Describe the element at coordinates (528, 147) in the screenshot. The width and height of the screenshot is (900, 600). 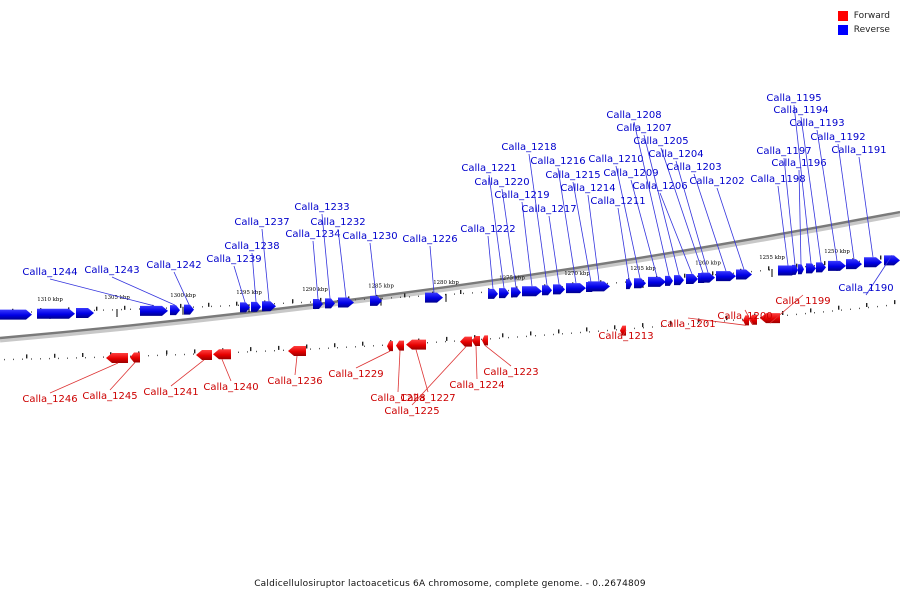
I see `gene-label-calla-1218: Calla_1218` at that location.